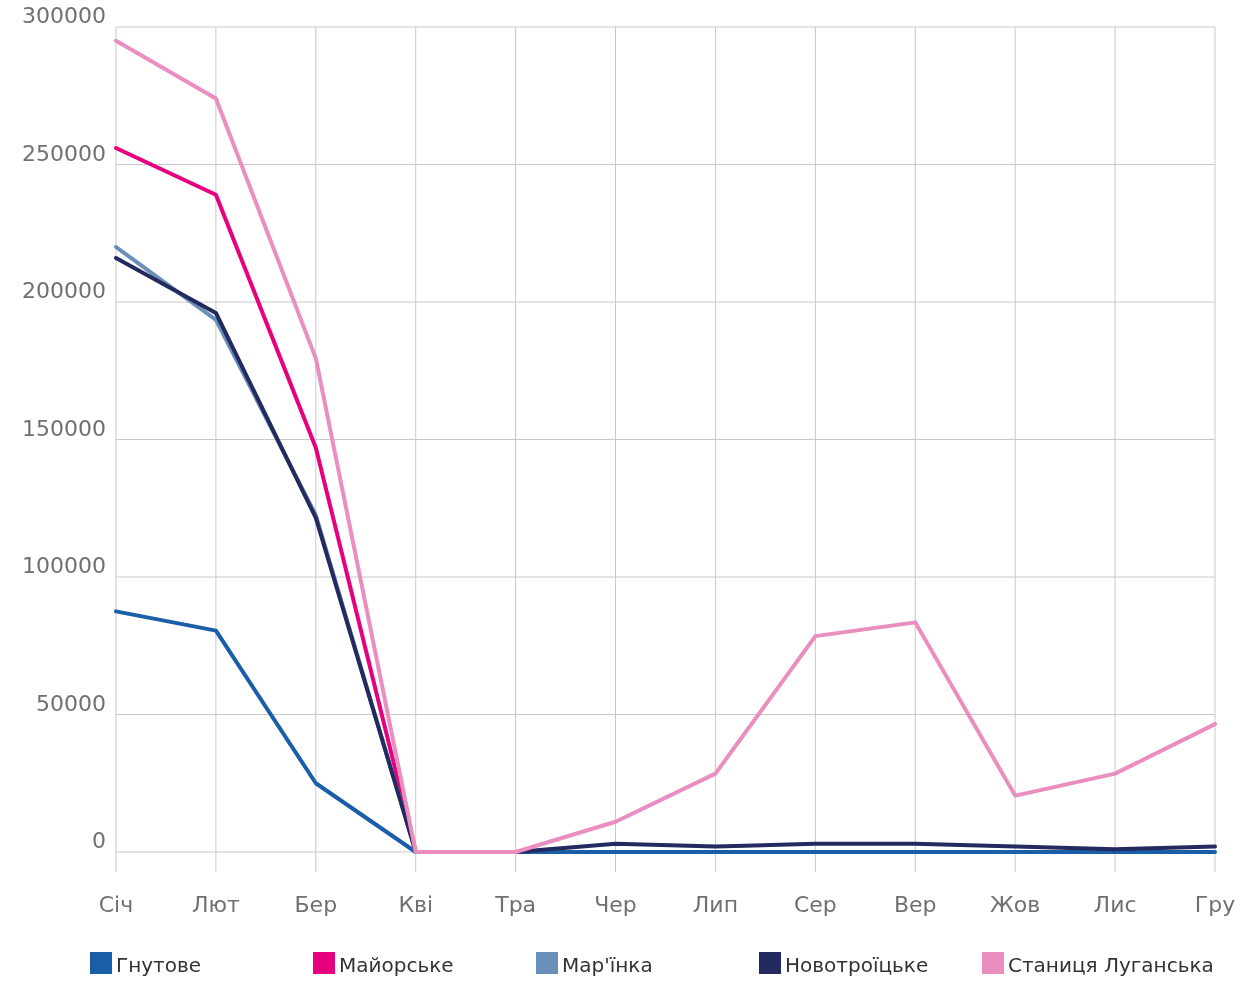 This screenshot has width=1255, height=992. Describe the element at coordinates (815, 904) in the screenshot. I see `x-tick-label: Сер` at that location.